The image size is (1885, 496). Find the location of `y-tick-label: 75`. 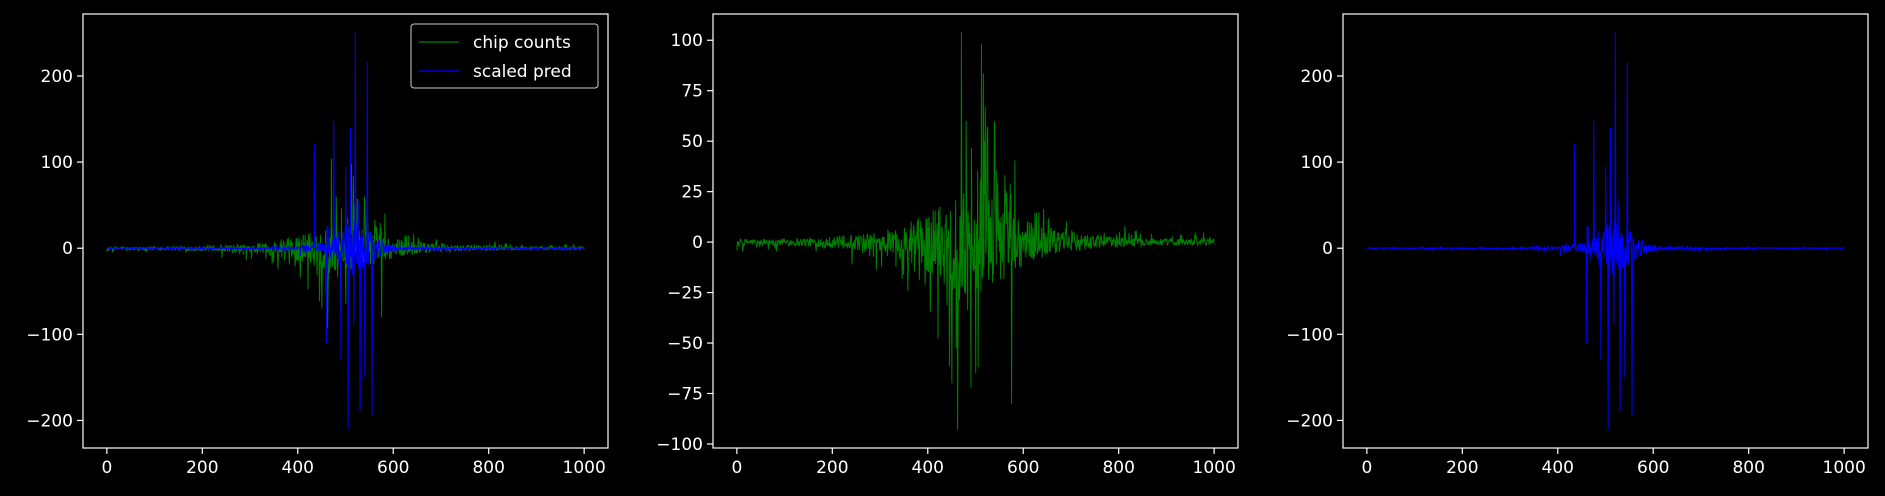

y-tick-label: 75 is located at coordinates (692, 92).